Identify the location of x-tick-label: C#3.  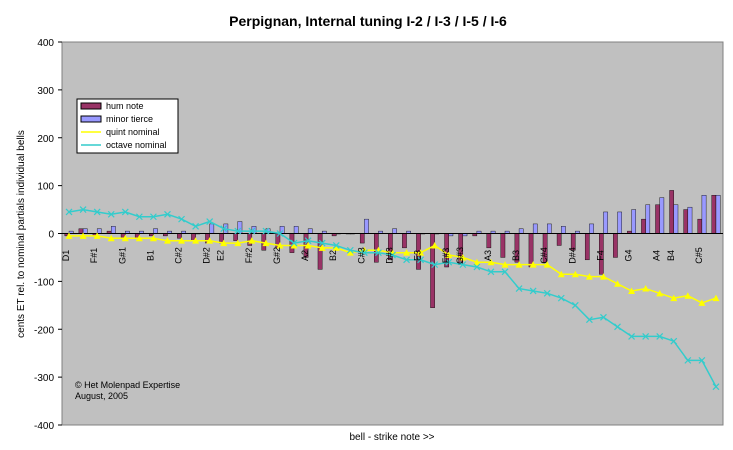
(361, 255).